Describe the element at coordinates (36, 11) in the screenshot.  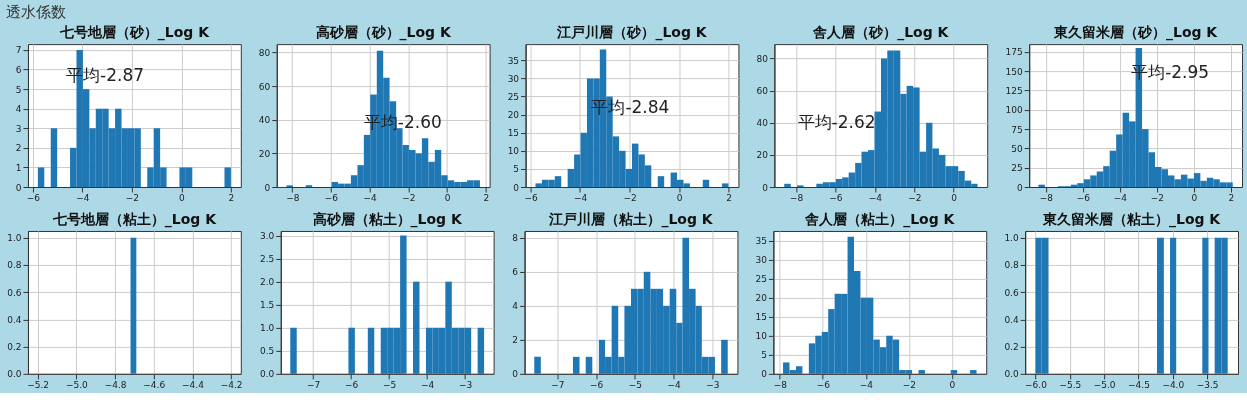
I see `text: 透水係数` at that location.